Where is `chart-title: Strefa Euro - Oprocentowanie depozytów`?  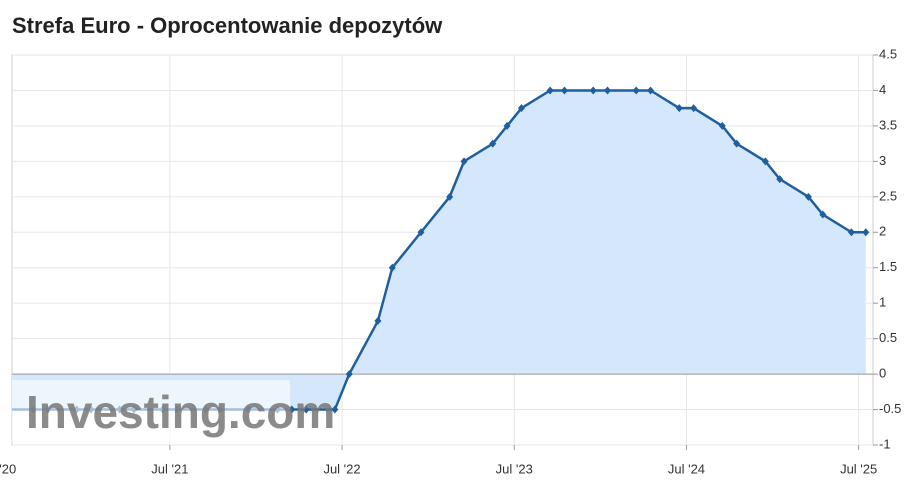 chart-title: Strefa Euro - Oprocentowanie depozytów is located at coordinates (227, 25).